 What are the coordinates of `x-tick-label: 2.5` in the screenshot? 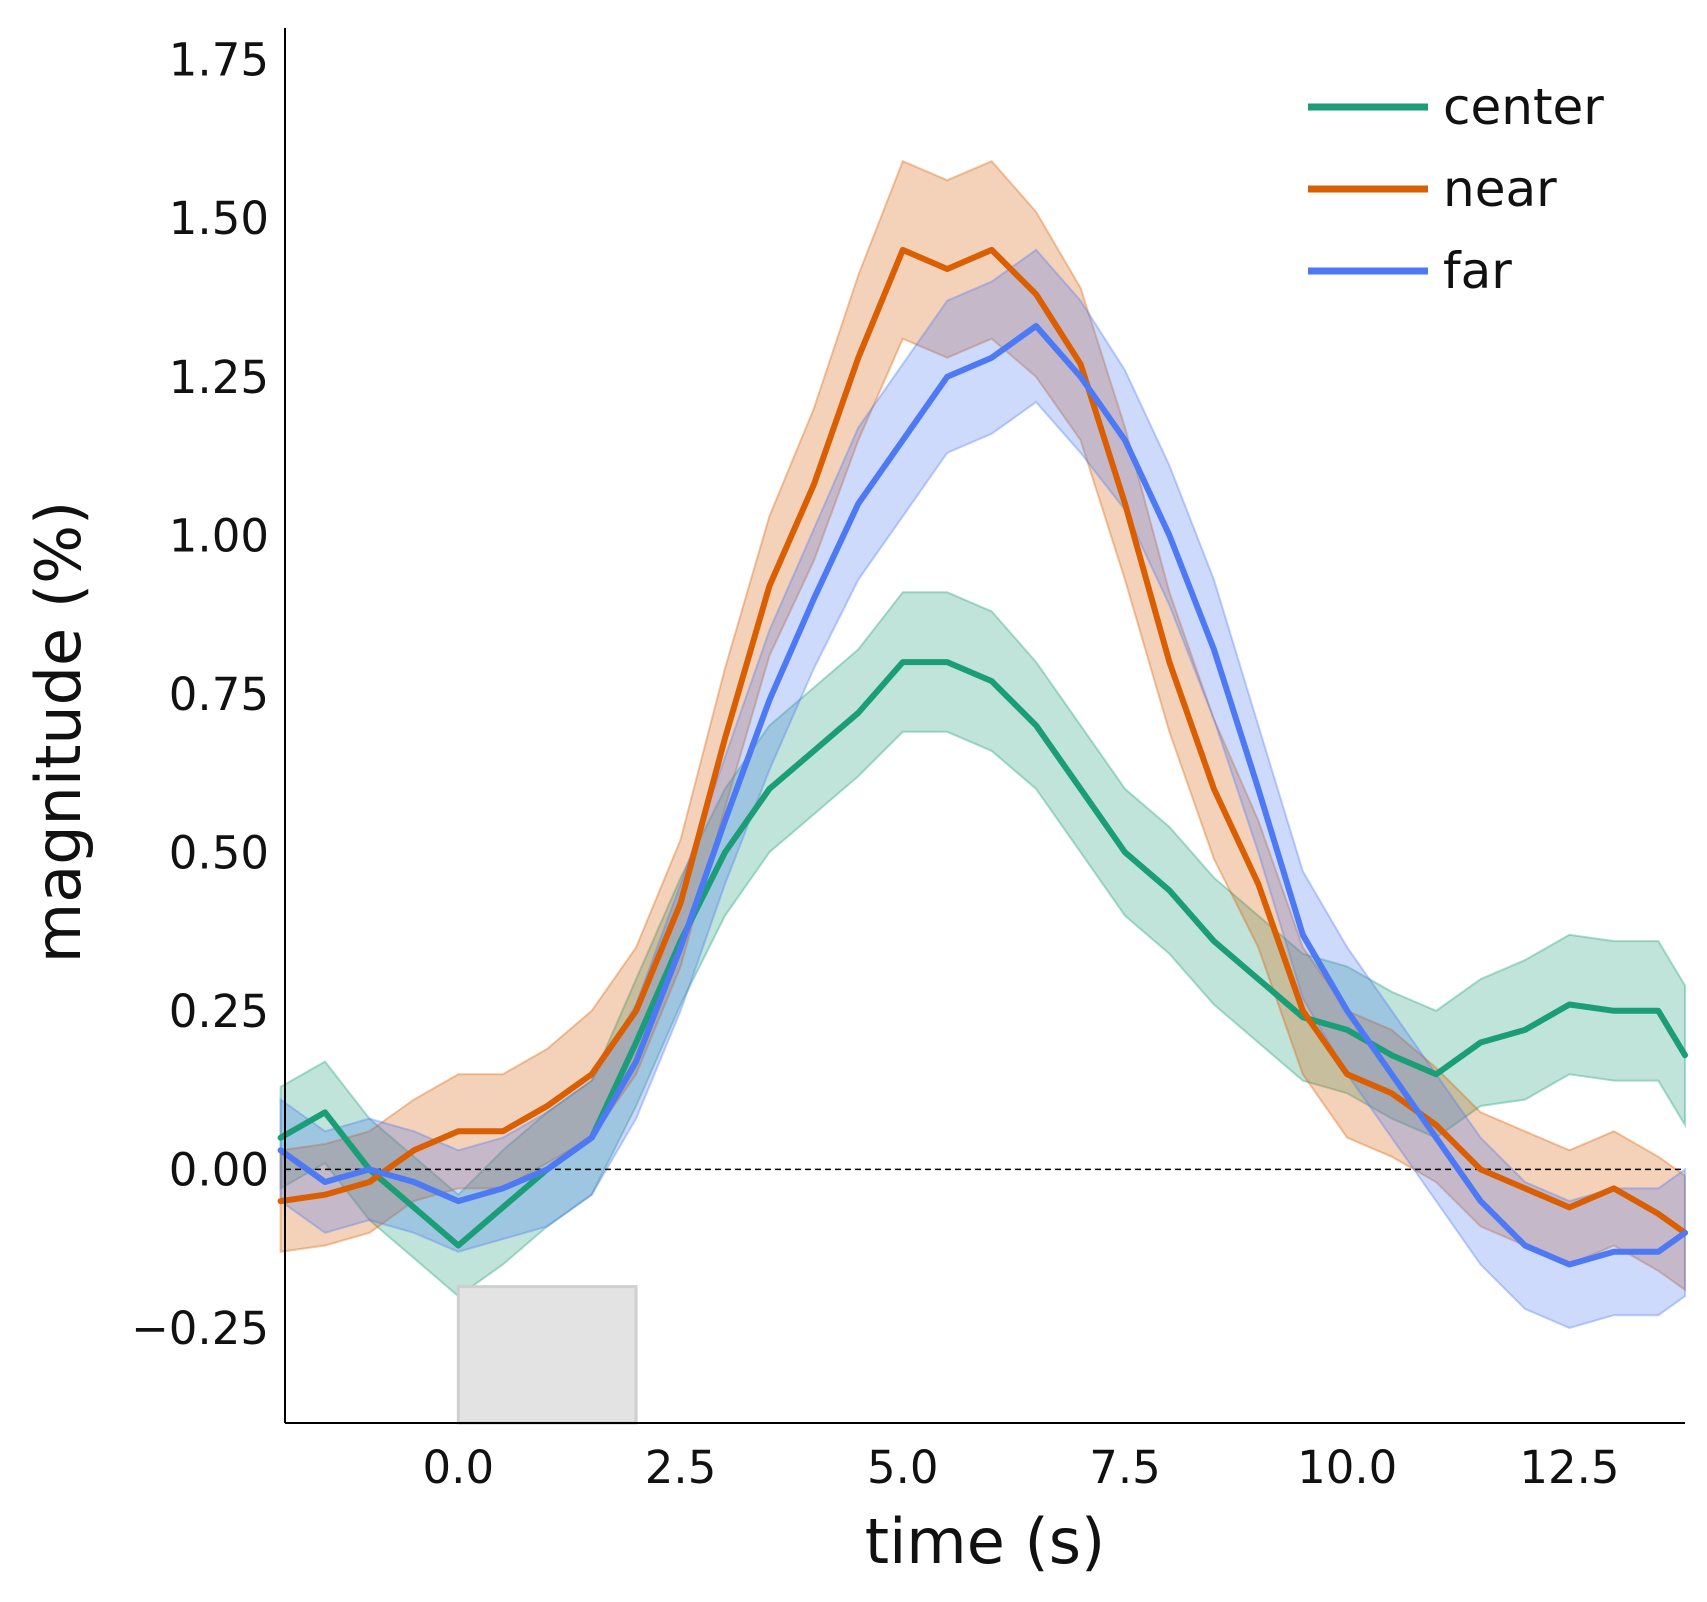 It's located at (681, 1467).